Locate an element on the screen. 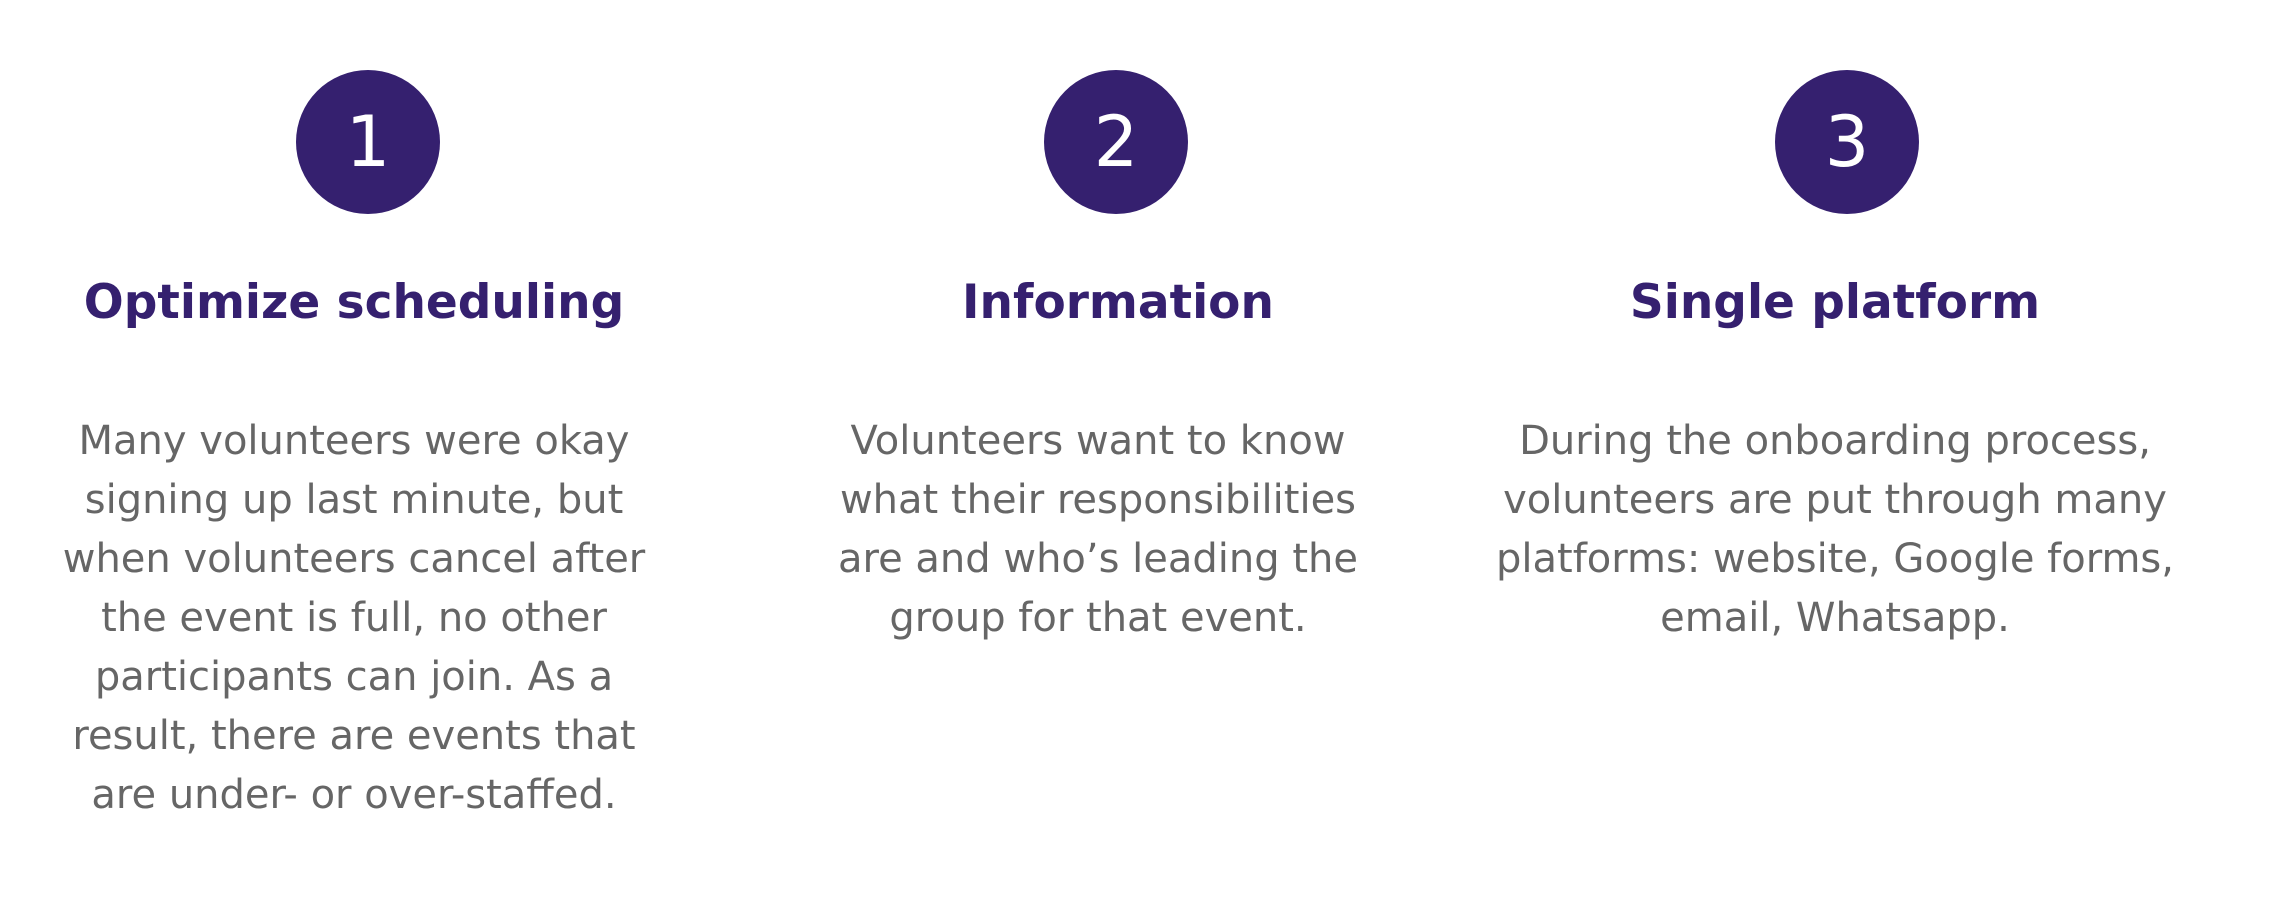  step-3-description-line: volunteers are put through many is located at coordinates (1835, 500).